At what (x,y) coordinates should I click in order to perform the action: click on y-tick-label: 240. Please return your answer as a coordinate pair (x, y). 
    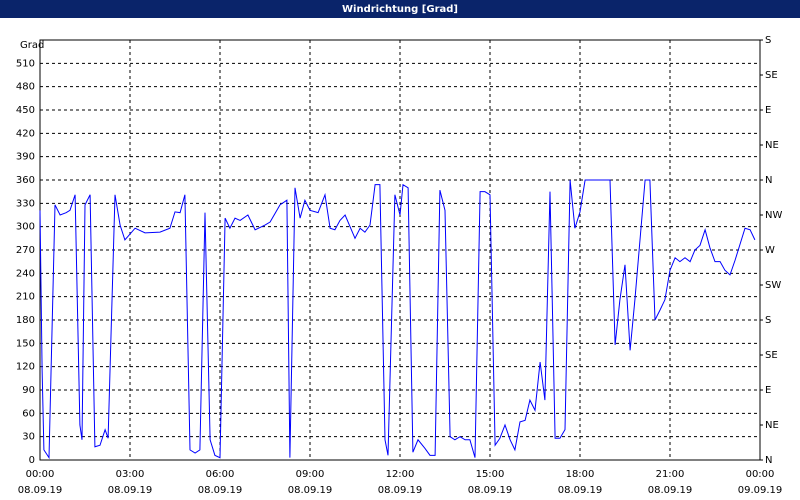
    Looking at the image, I should click on (25, 273).